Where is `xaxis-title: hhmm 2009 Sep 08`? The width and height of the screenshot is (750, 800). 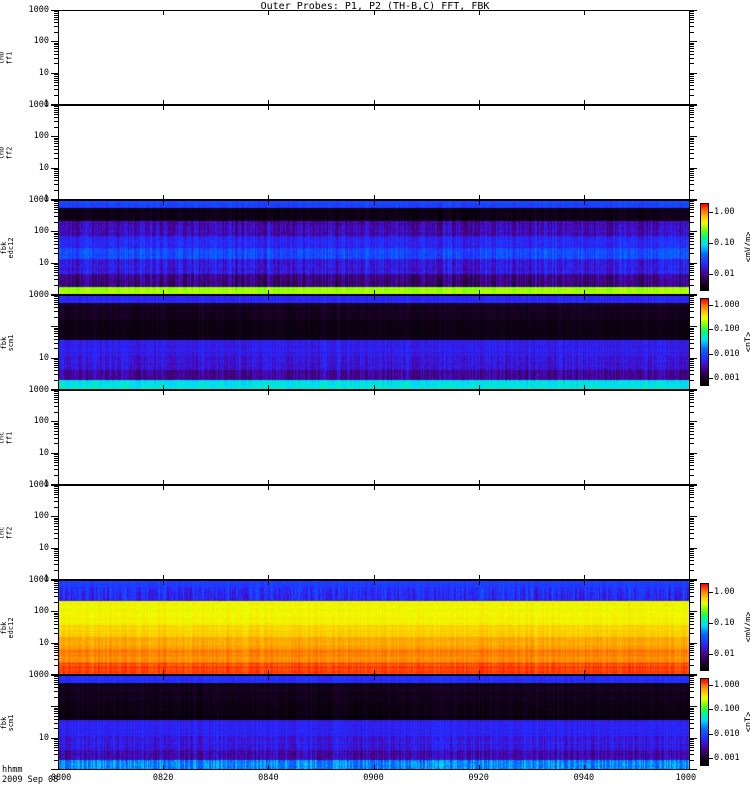 xaxis-title: hhmm 2009 Sep 08 is located at coordinates (30, 775).